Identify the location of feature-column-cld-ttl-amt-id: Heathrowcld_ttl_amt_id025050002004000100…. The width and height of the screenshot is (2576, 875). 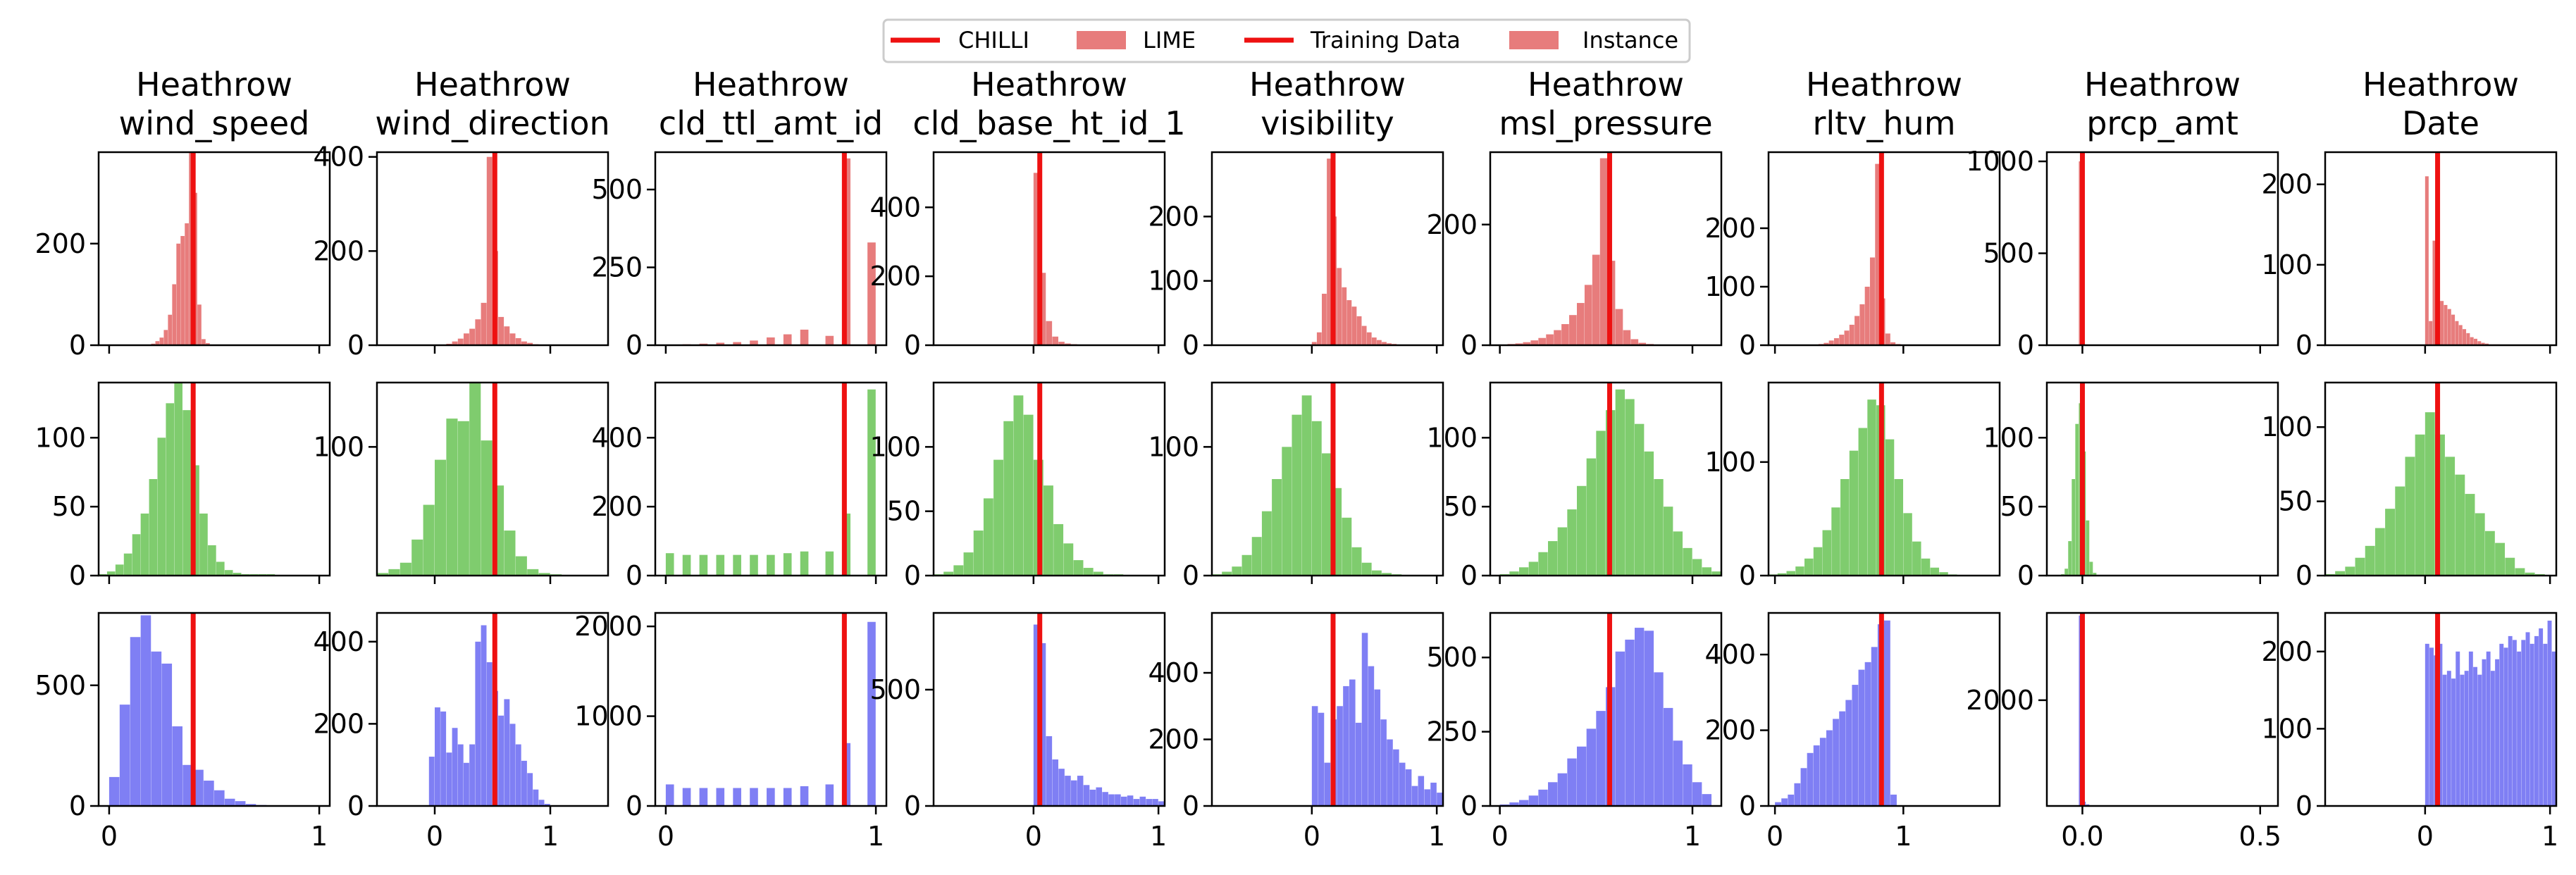
(731, 459).